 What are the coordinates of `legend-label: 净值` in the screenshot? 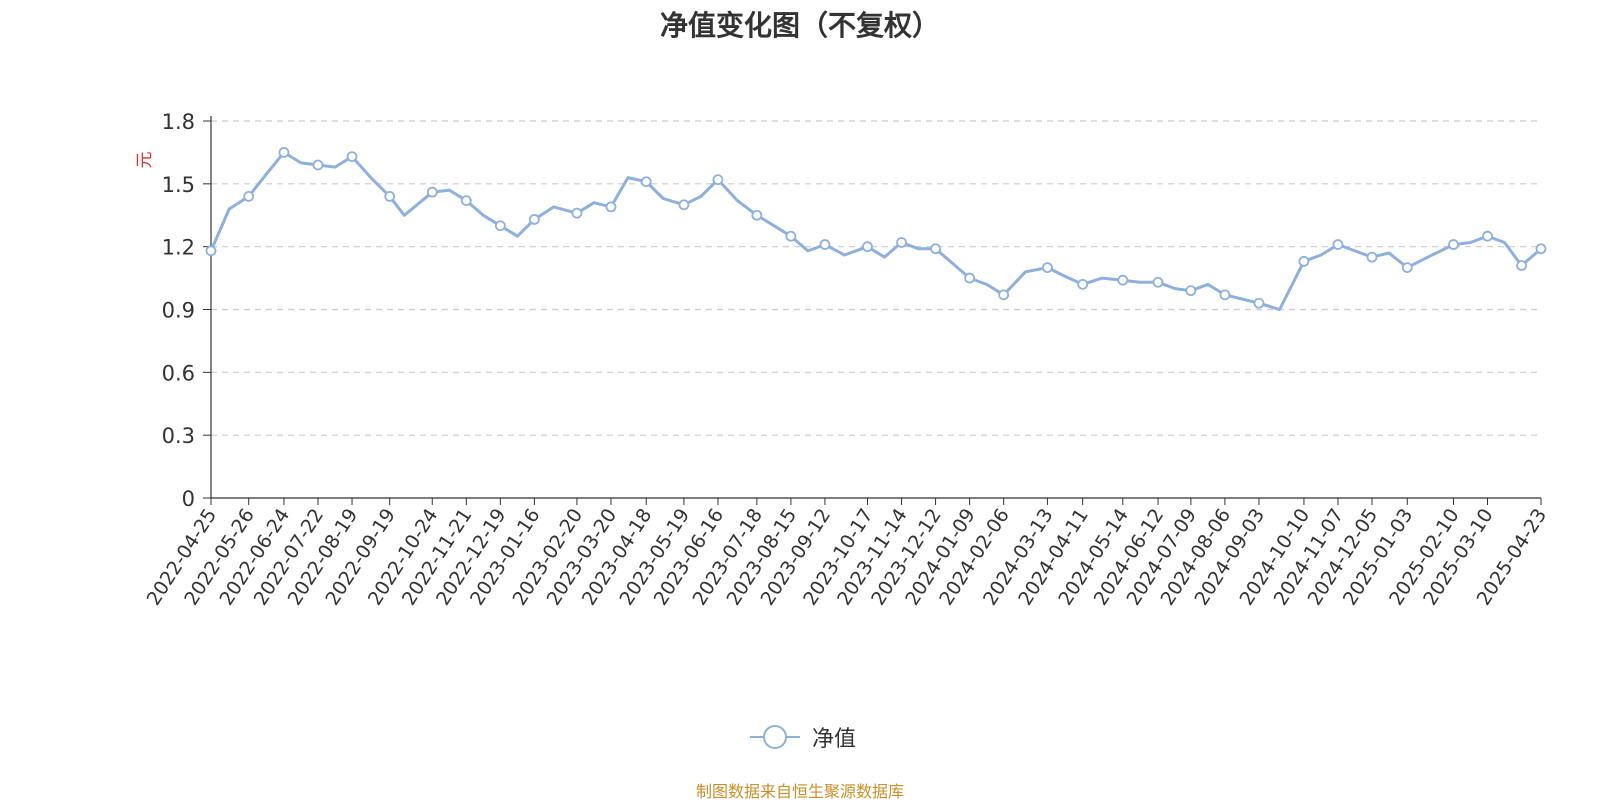 It's located at (834, 739).